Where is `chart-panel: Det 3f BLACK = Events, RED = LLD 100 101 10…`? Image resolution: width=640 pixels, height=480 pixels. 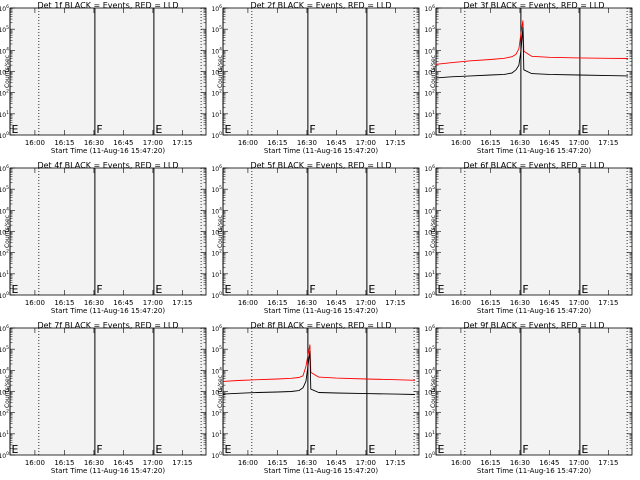
chart-panel: Det 3f BLACK = Events, RED = LLD 100 101 10… is located at coordinates (528, 78).